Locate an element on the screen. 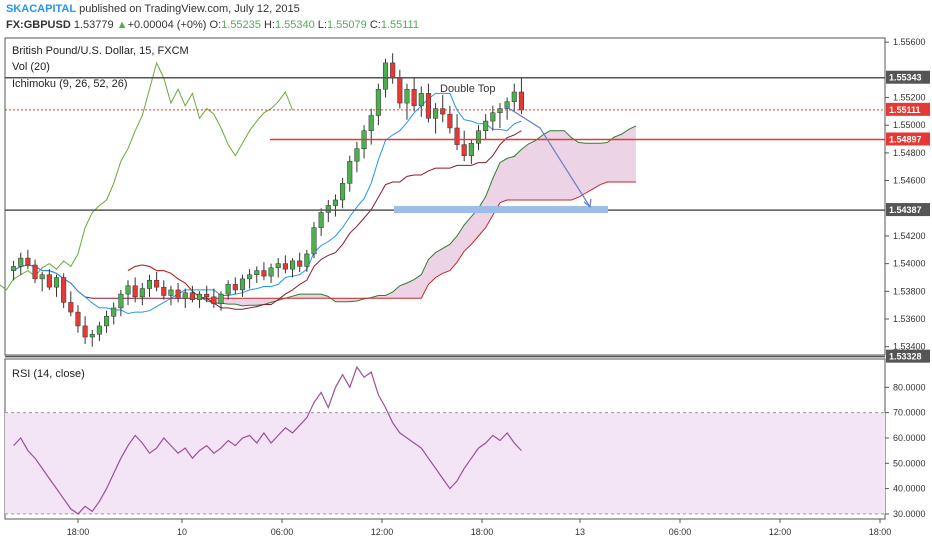 The width and height of the screenshot is (932, 550). price-change: +0.00004 (+0%) is located at coordinates (167, 25).